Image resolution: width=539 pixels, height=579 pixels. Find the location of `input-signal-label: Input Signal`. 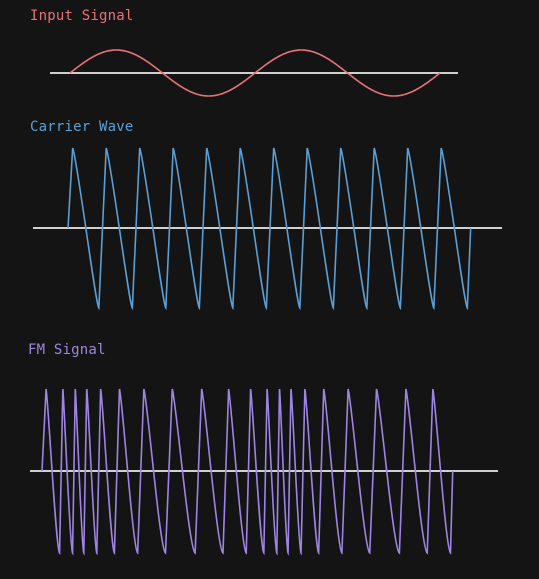

input-signal-label: Input Signal is located at coordinates (82, 16).